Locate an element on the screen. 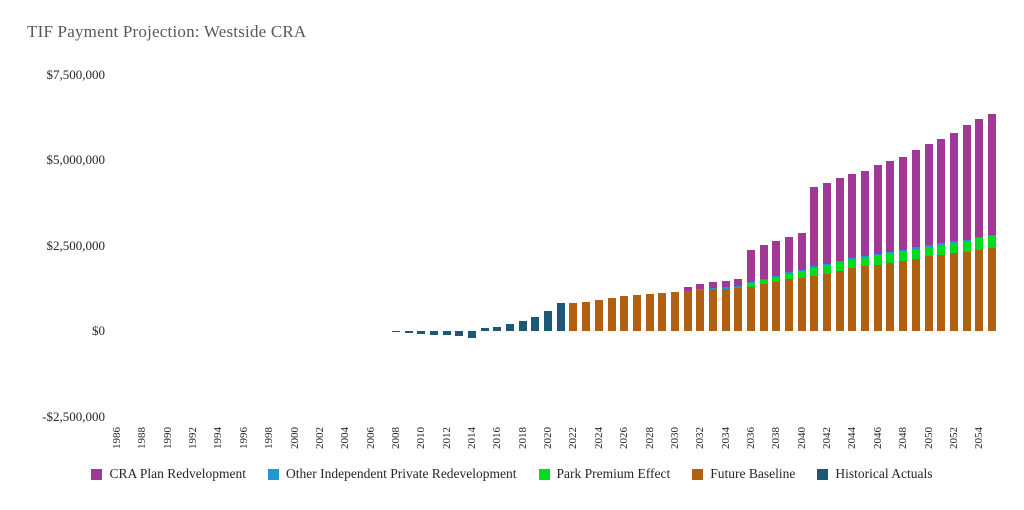 This screenshot has width=1024, height=510. bar-2020-historical is located at coordinates (548, 320).